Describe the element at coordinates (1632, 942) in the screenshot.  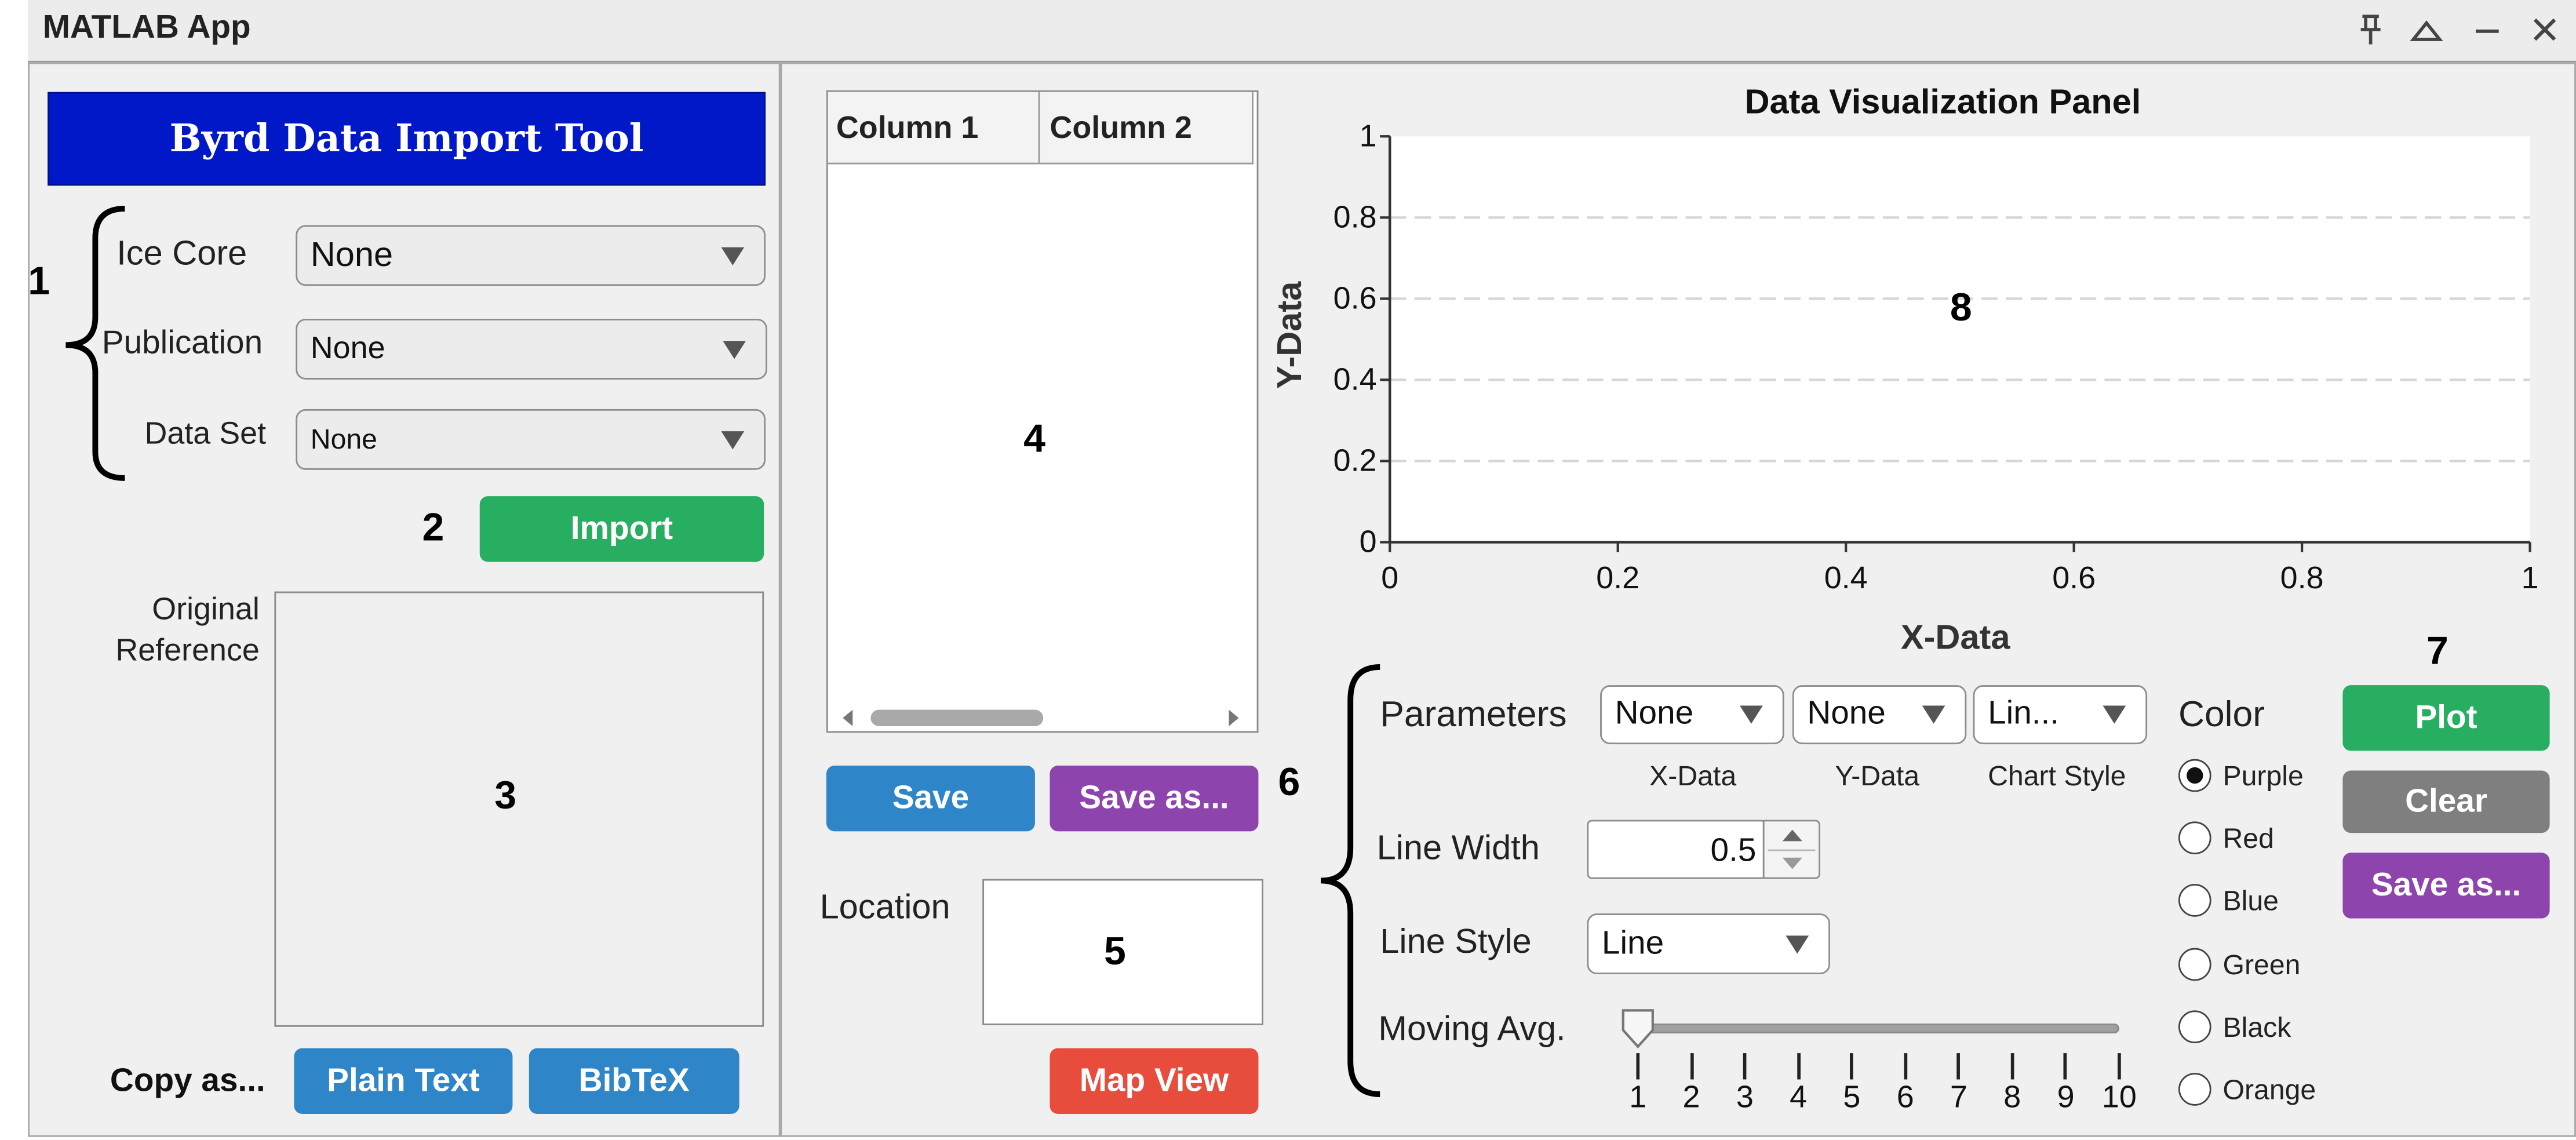
I see `line-style-value: Line` at that location.